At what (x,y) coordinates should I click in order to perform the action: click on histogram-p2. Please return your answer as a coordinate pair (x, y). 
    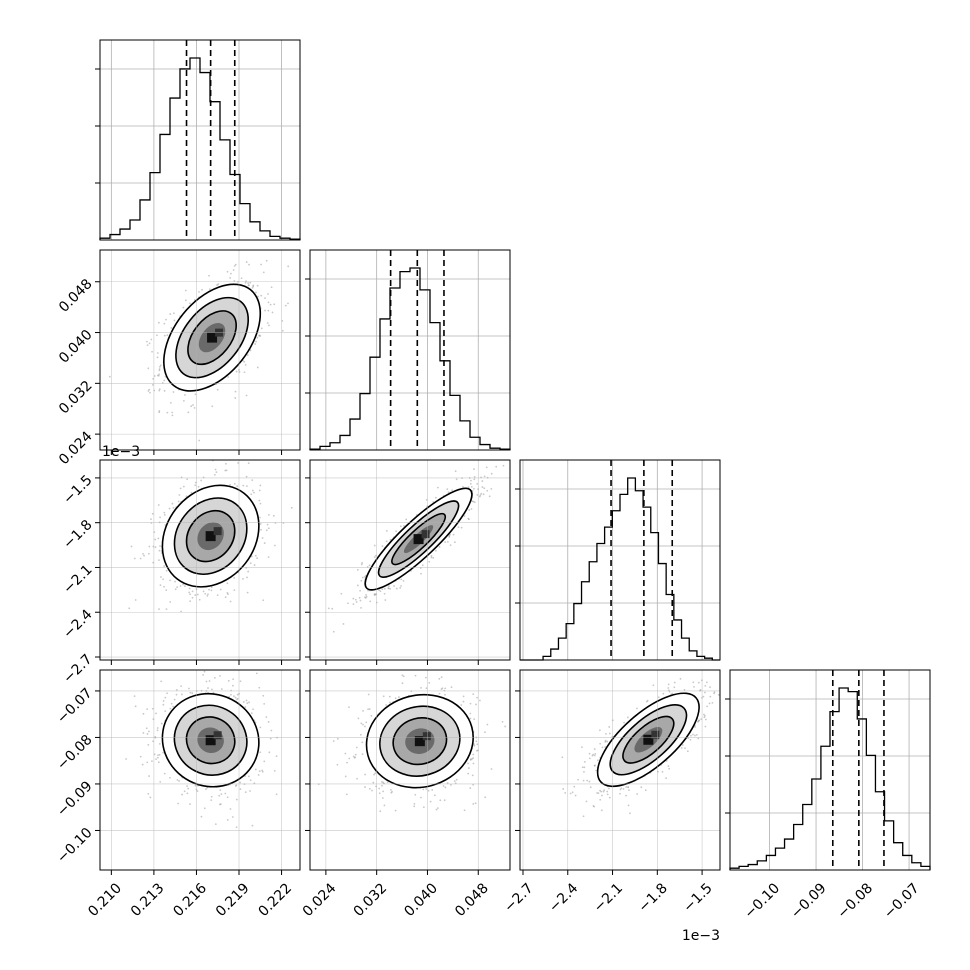
    Looking at the image, I should click on (620, 569).